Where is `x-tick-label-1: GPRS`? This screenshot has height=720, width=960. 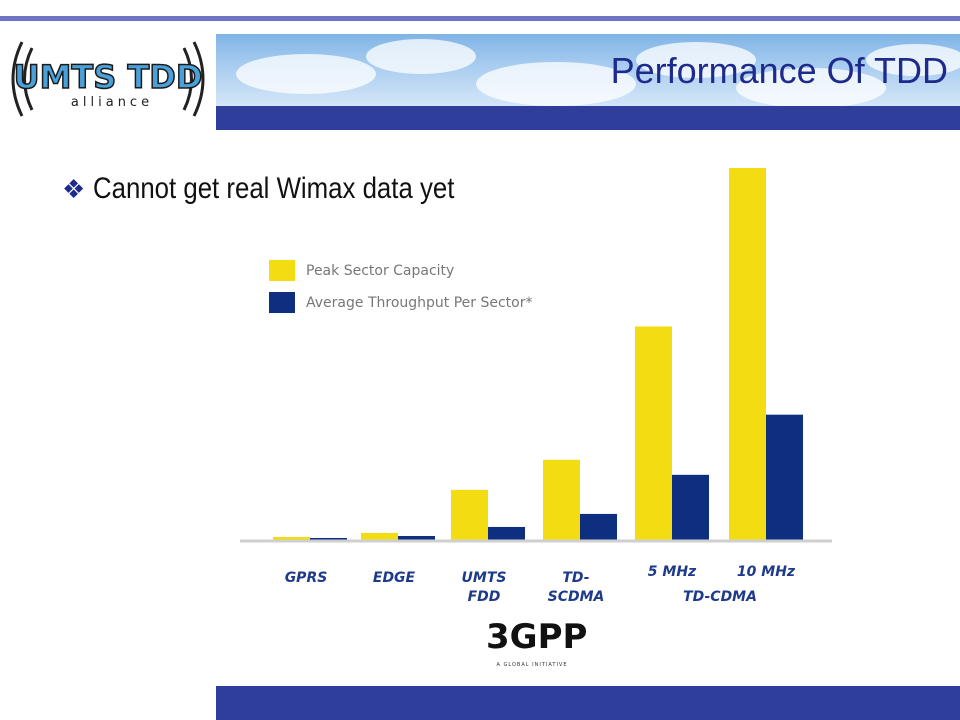
x-tick-label-1: GPRS is located at coordinates (306, 578).